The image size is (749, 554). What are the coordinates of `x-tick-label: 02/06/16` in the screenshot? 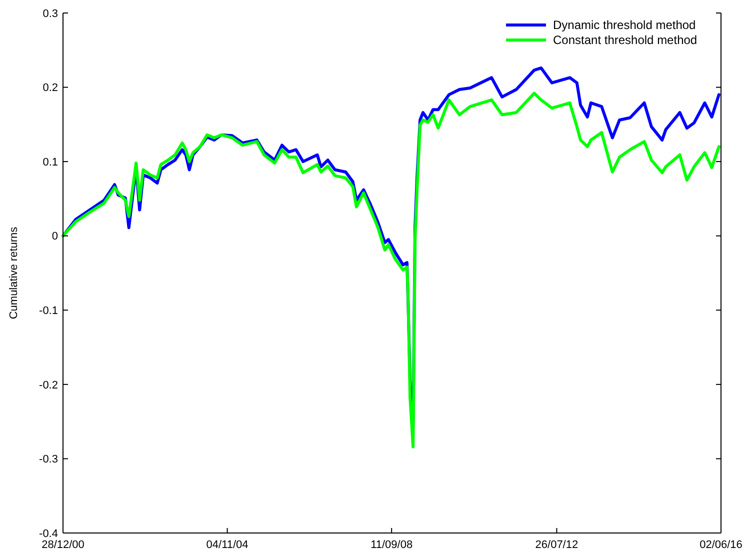 It's located at (721, 545).